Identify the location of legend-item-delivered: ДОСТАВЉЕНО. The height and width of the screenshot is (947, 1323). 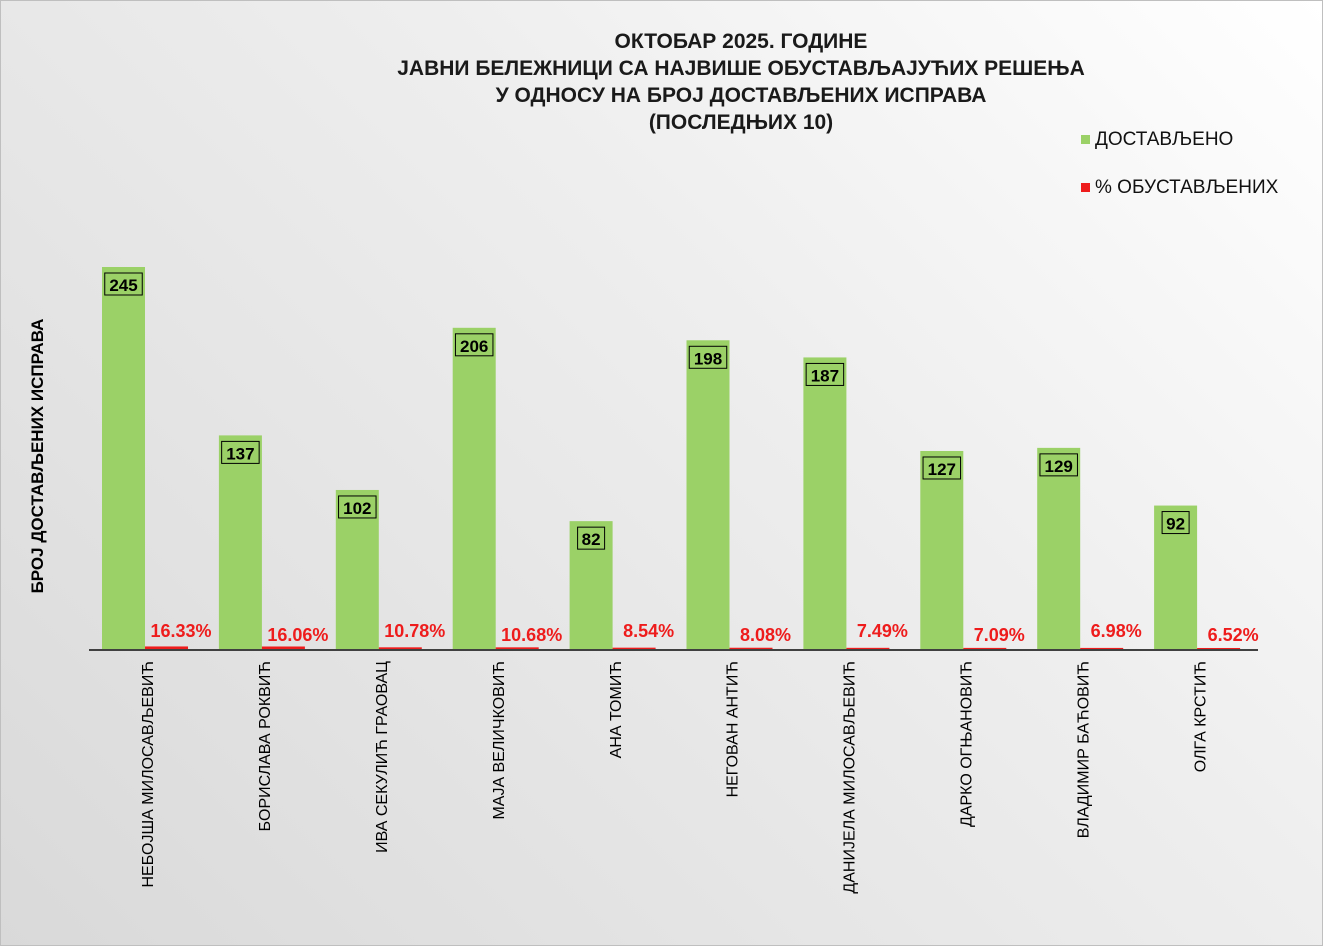
(1157, 140).